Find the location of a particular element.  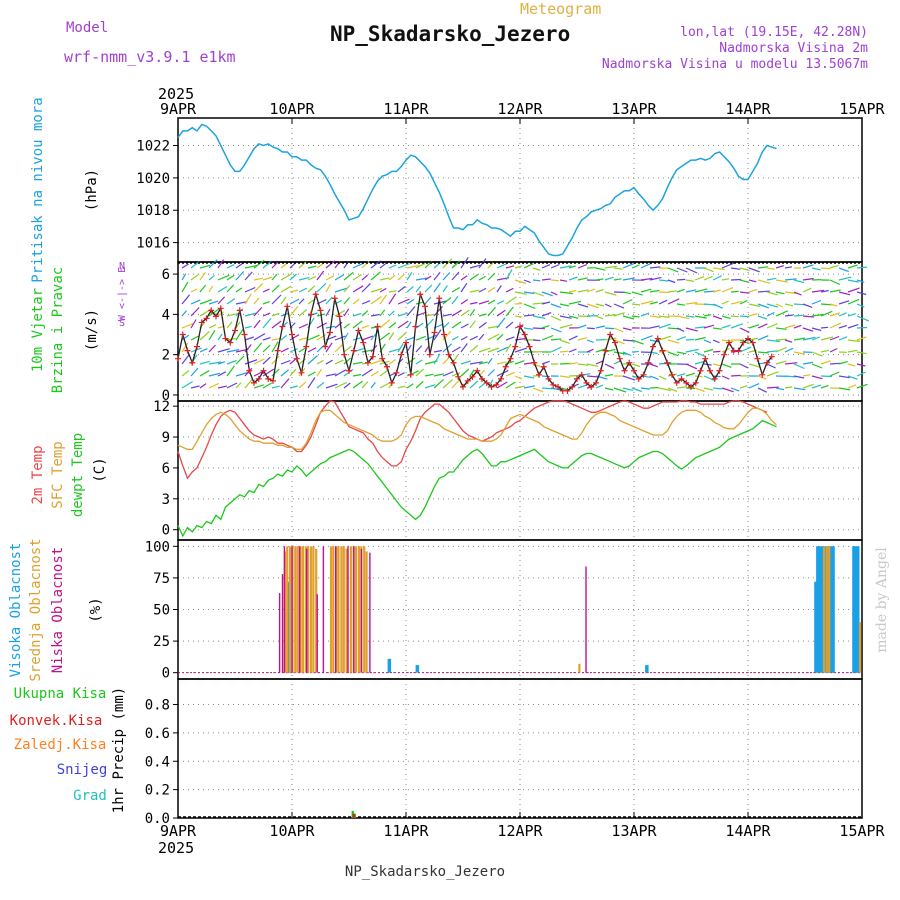

y-tick-label: 0.2 is located at coordinates (157, 791).